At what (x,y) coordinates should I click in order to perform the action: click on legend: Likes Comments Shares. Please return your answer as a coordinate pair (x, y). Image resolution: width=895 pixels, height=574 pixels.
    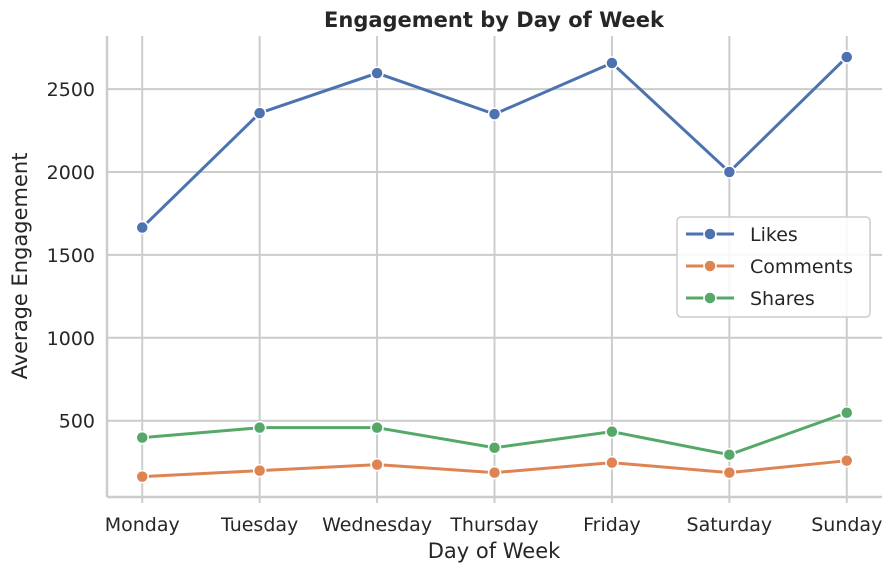
    Looking at the image, I should click on (773, 267).